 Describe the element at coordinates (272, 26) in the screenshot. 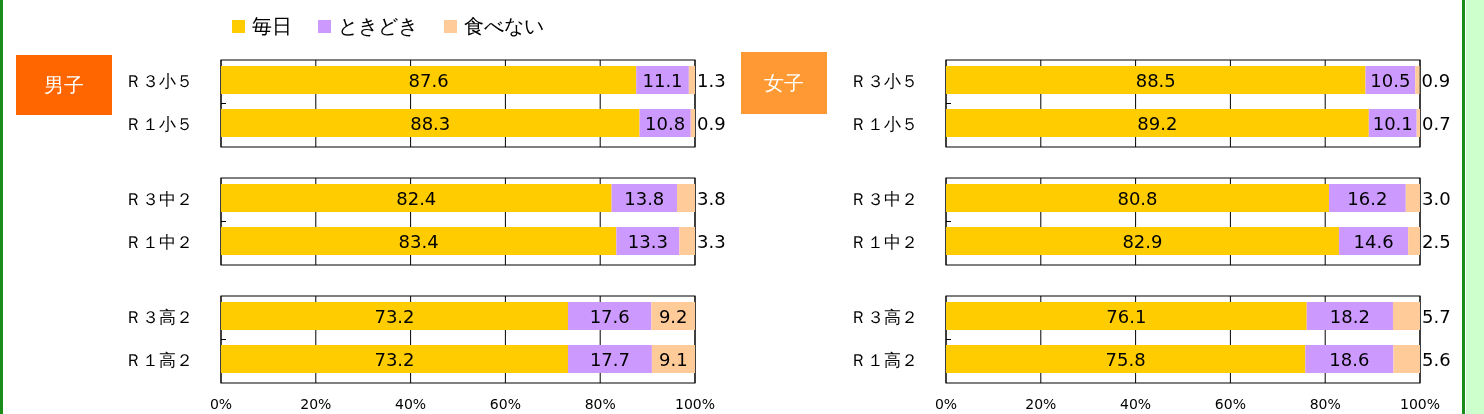

I see `legend-label: 毎日` at that location.